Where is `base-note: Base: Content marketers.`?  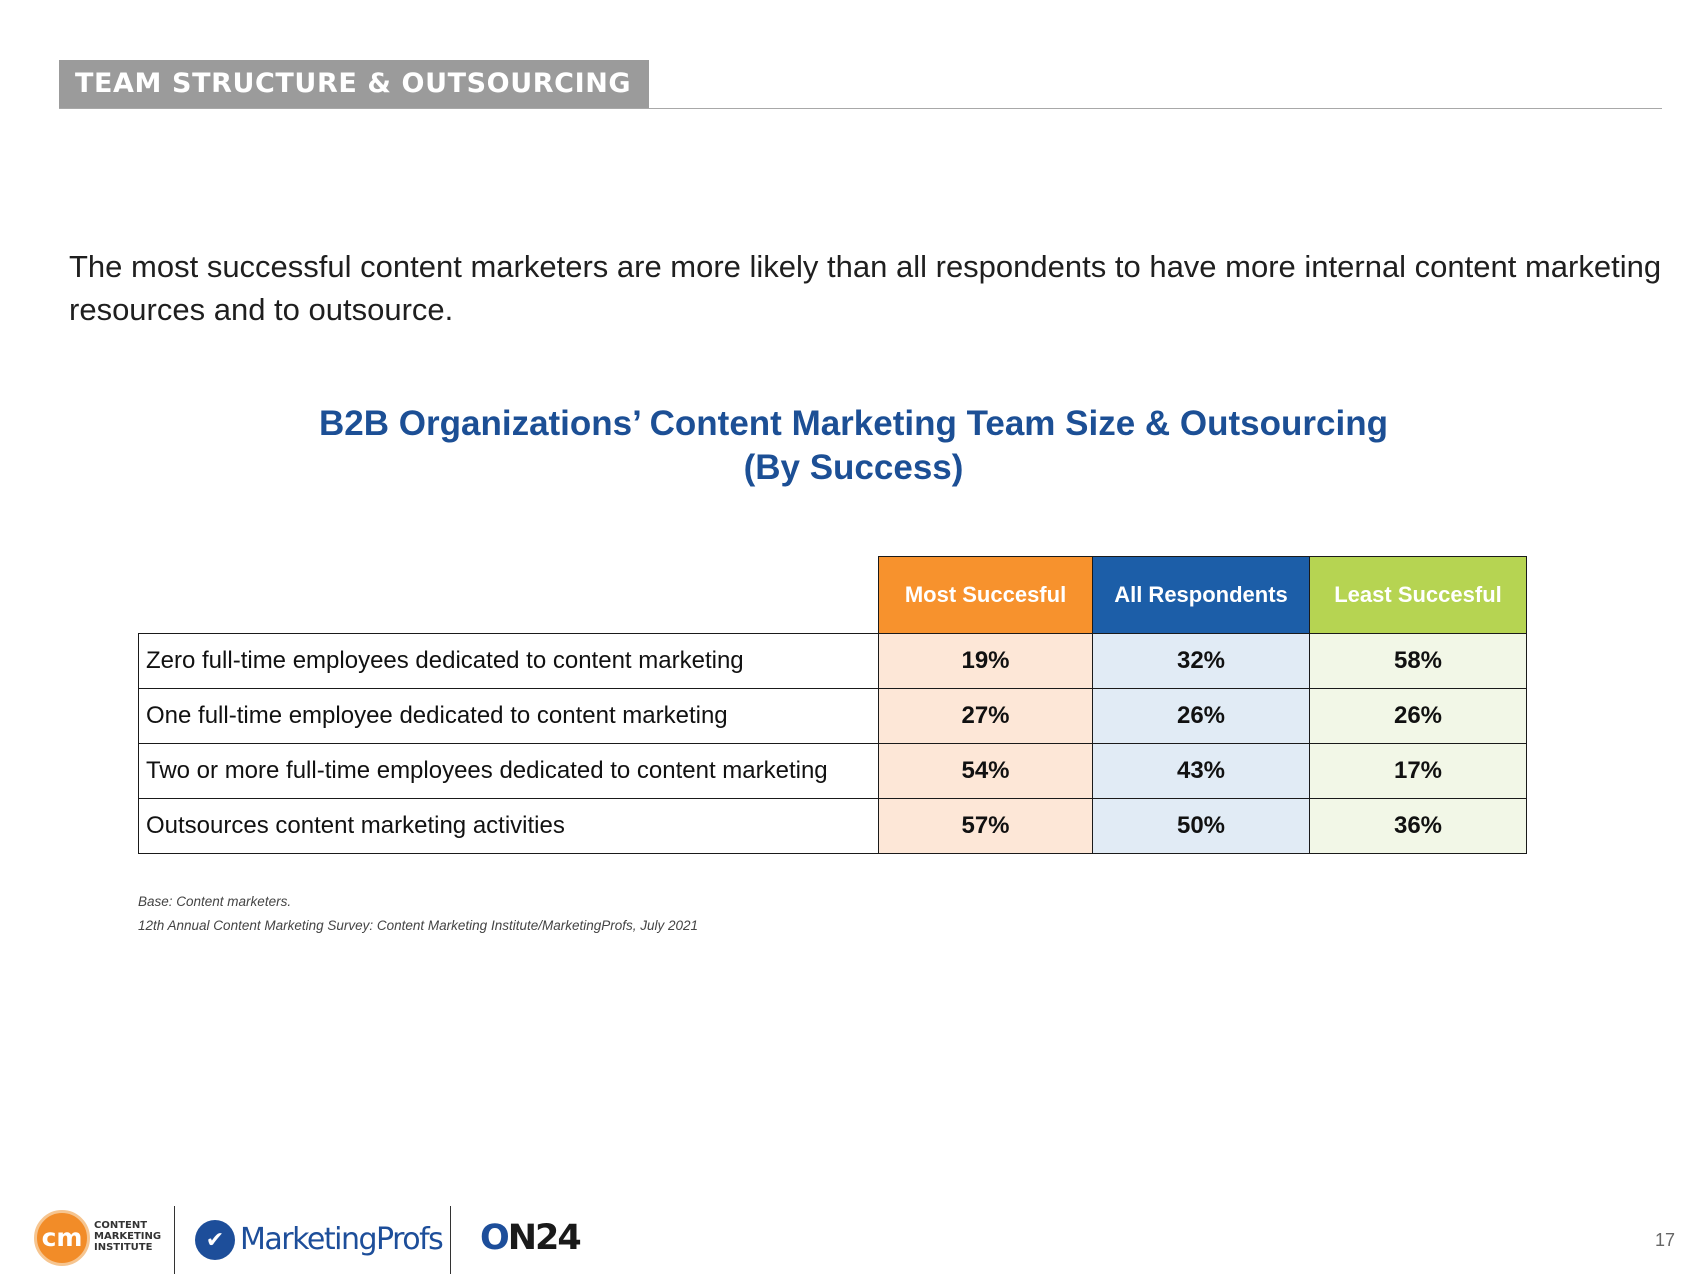
base-note: Base: Content marketers. is located at coordinates (215, 901).